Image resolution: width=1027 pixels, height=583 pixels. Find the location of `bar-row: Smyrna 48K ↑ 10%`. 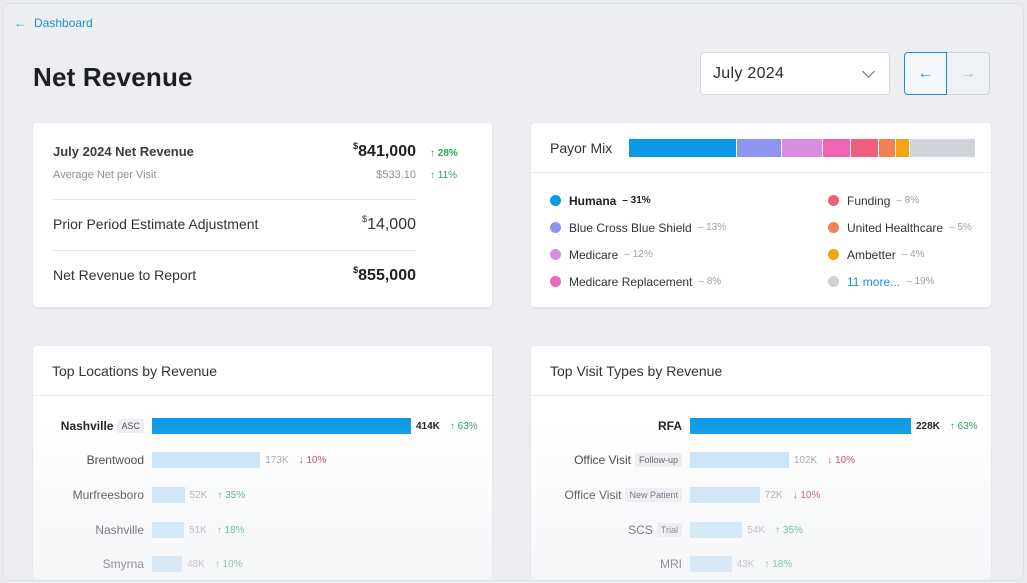

bar-row: Smyrna 48K ↑ 10% is located at coordinates (138, 564).